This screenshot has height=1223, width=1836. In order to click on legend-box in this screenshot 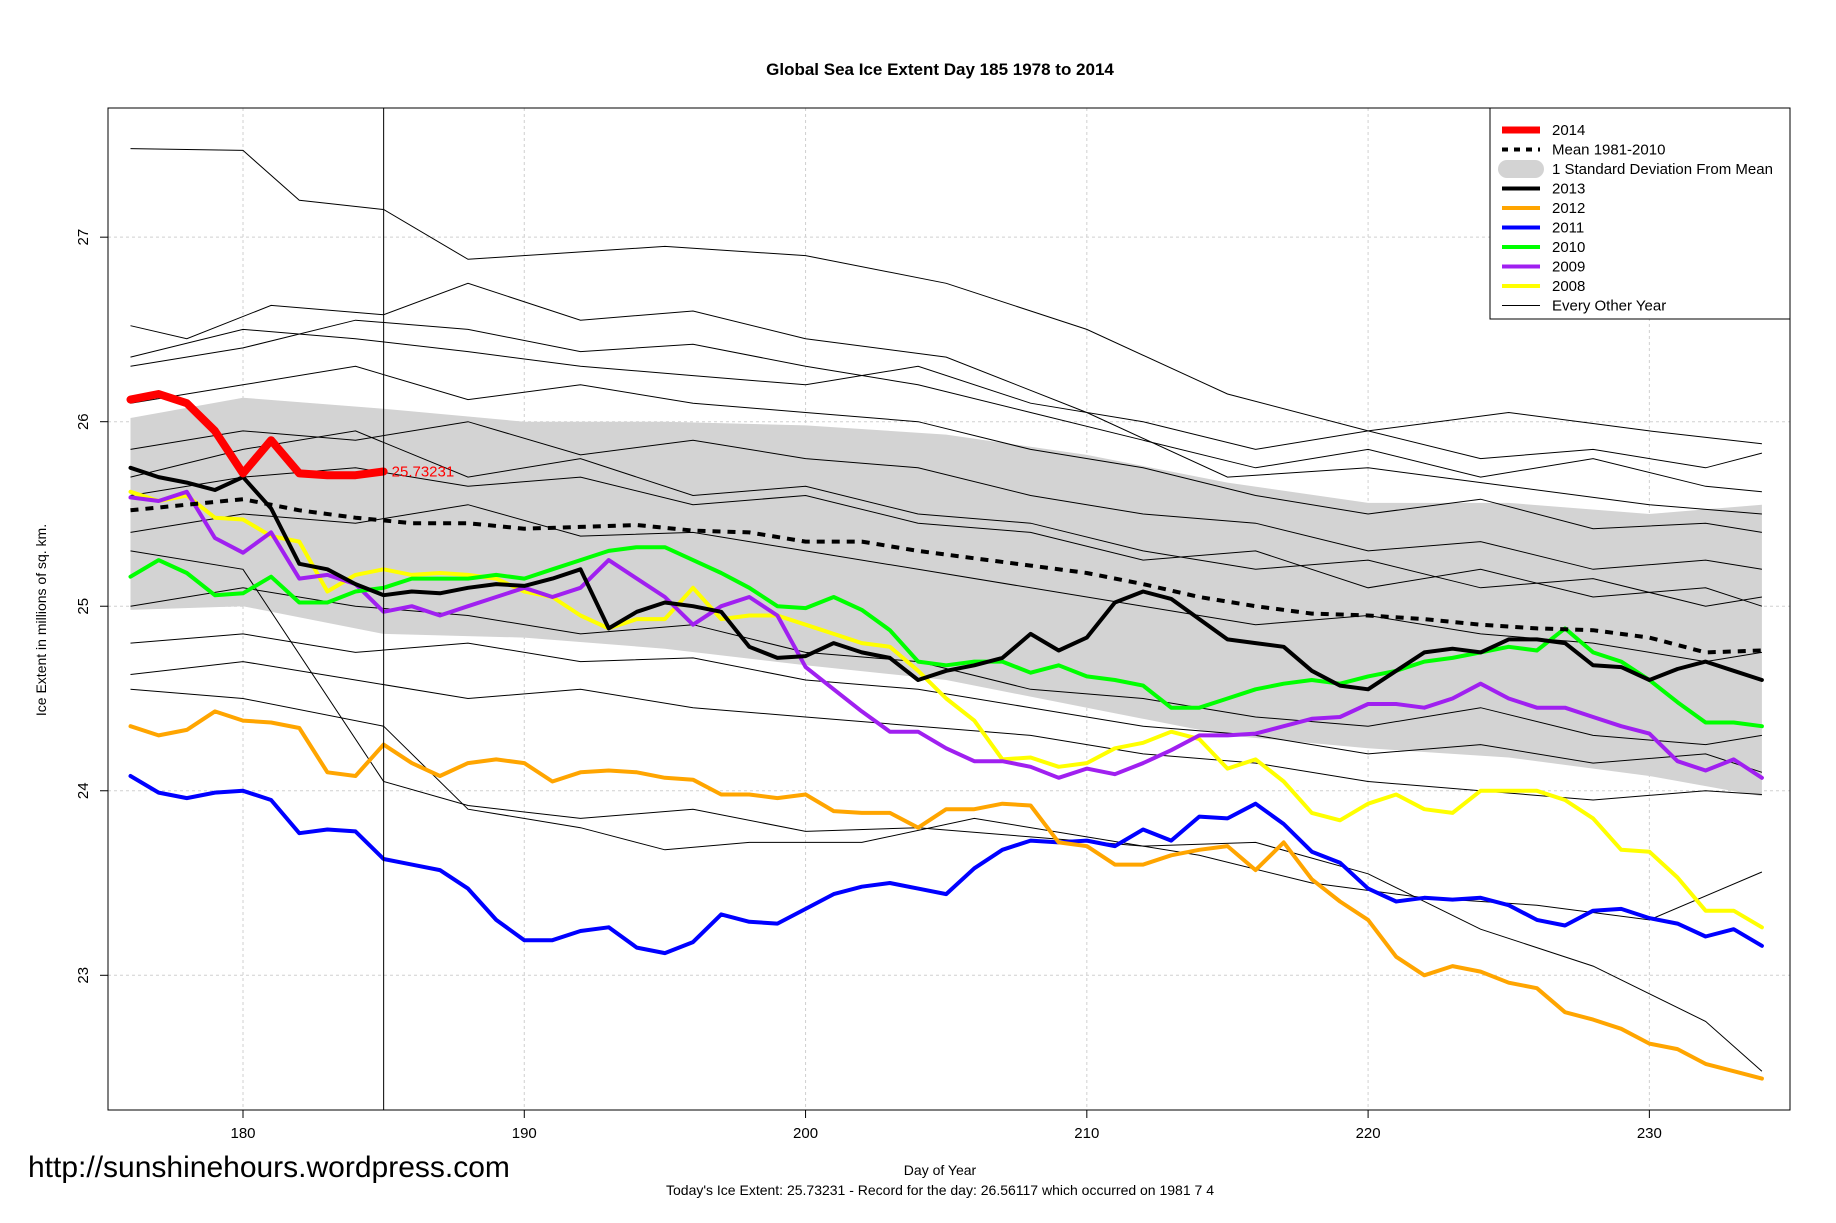, I will do `click(1640, 213)`.